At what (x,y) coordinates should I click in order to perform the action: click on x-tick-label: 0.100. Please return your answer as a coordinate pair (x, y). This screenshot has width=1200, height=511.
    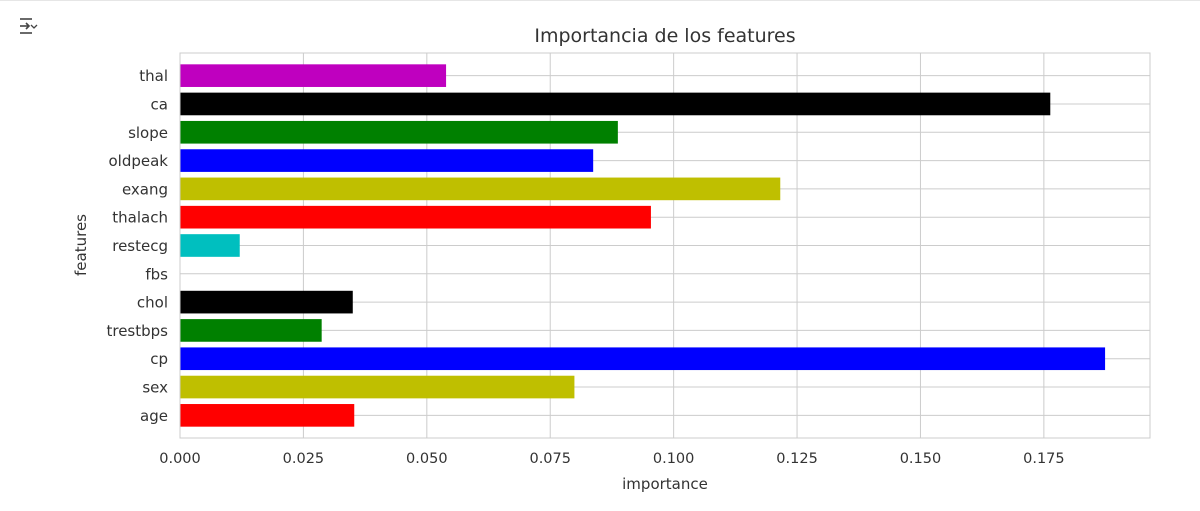
    Looking at the image, I should click on (674, 459).